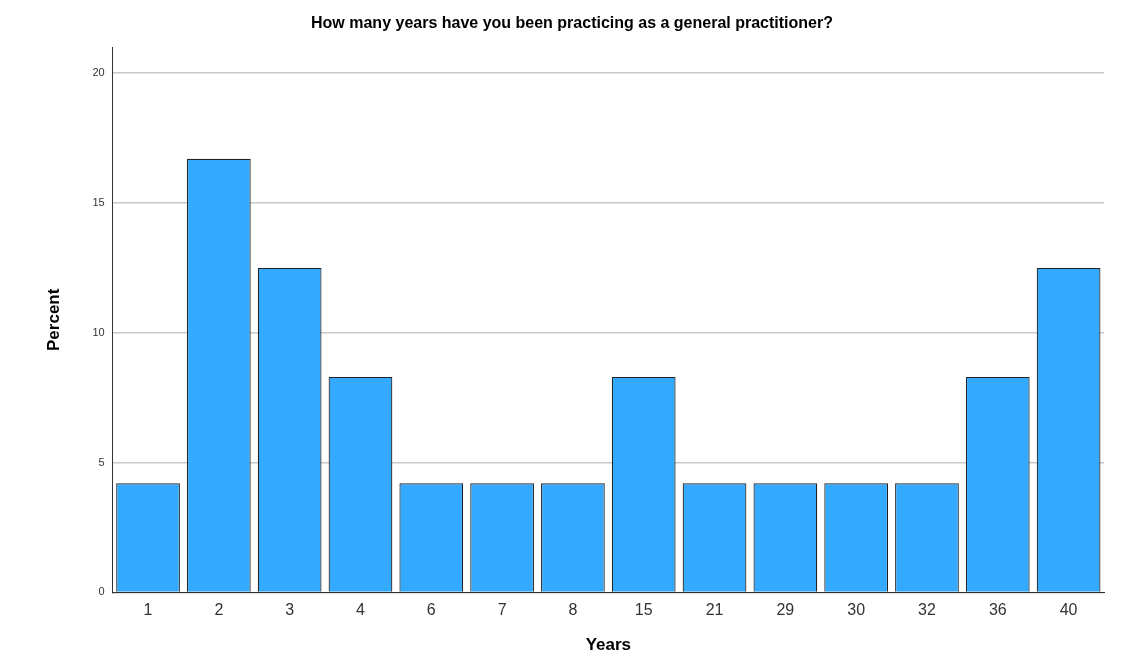 This screenshot has height=664, width=1144. Describe the element at coordinates (361, 610) in the screenshot. I see `x-tick-label: 4` at that location.